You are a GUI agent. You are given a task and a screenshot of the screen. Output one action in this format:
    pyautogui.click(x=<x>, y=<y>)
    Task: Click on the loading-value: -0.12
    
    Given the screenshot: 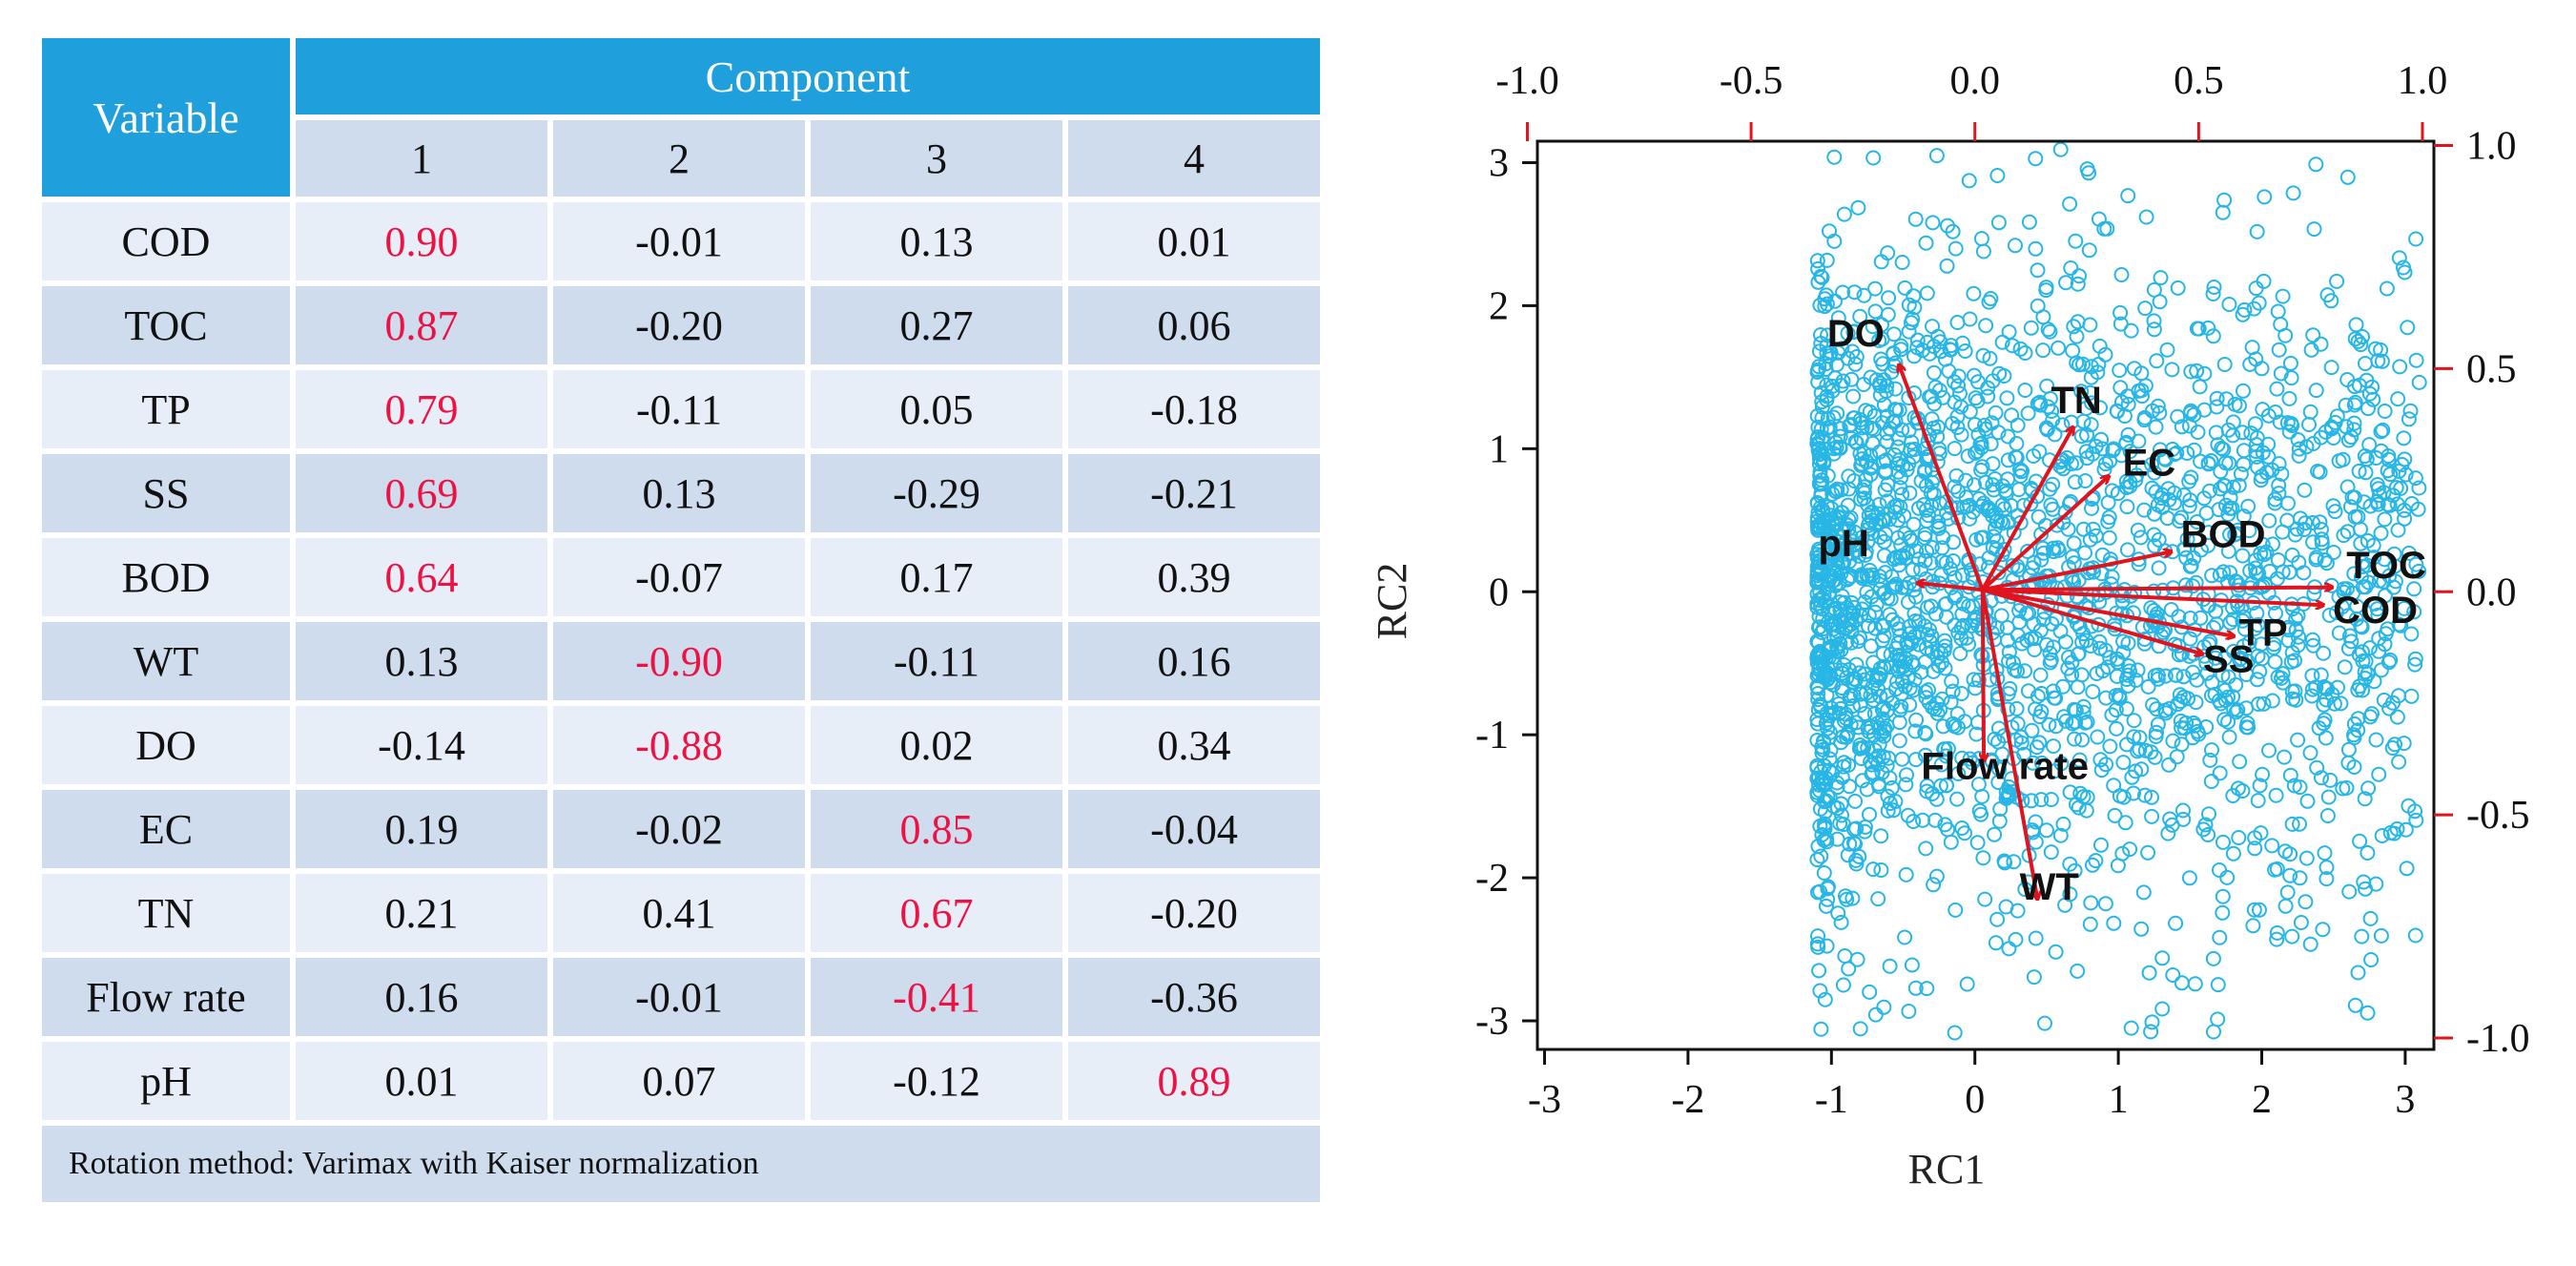 What is the action you would take?
    pyautogui.click(x=936, y=1081)
    